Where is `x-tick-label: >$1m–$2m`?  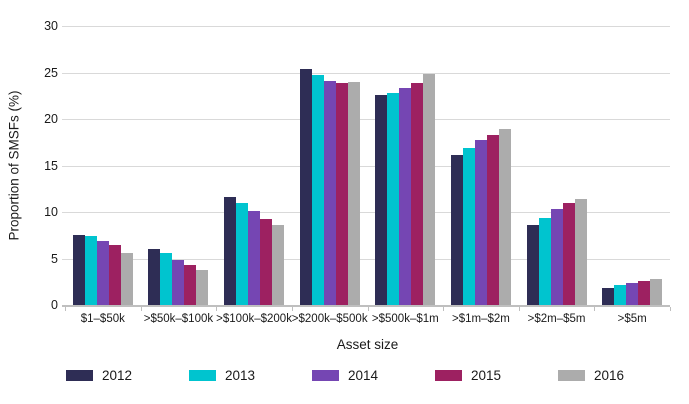
x-tick-label: >$1m–$2m is located at coordinates (481, 319).